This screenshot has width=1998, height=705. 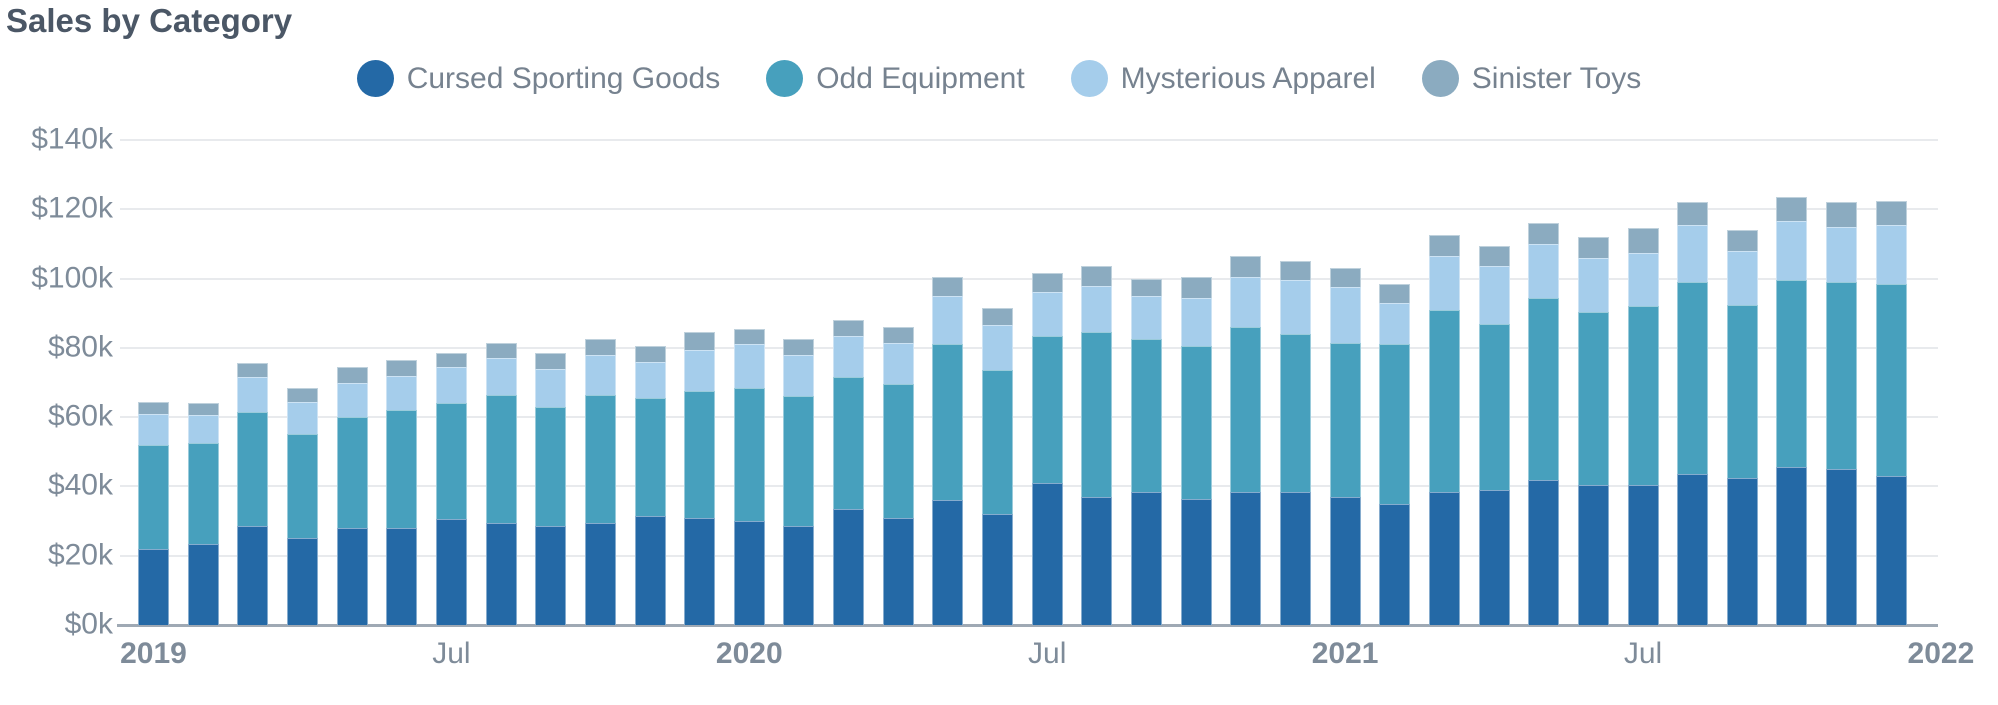 What do you see at coordinates (1047, 314) in the screenshot?
I see `bar-segment-2020-07-mysterious-apparel` at bounding box center [1047, 314].